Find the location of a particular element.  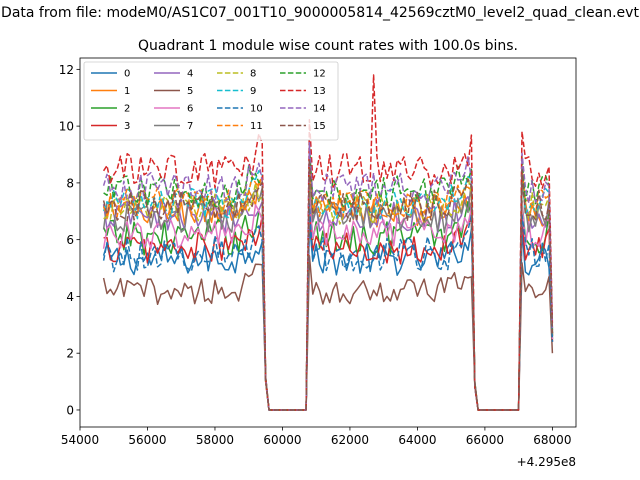

y-axis: 0 2 4 6 8 10 12 is located at coordinates (69, 240).